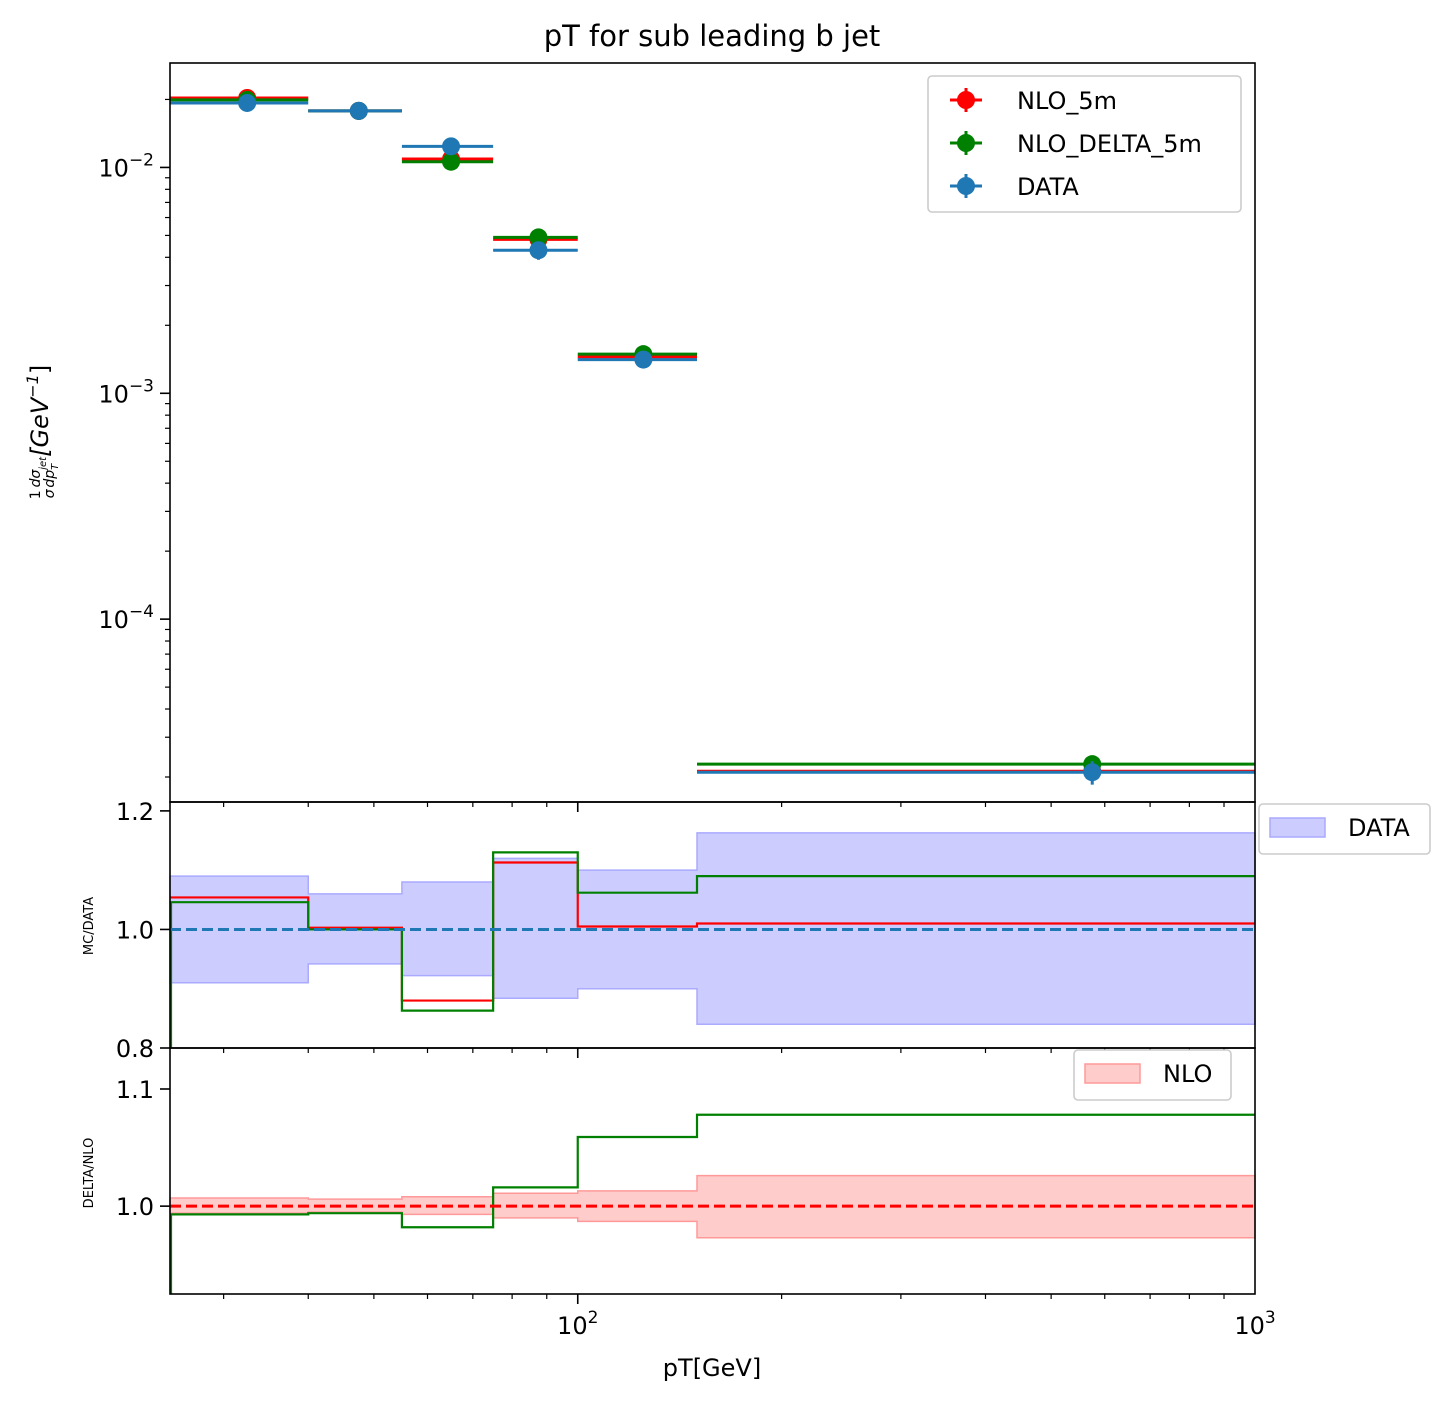 This screenshot has height=1403, width=1449. I want to click on tick-exponent: 2, so click(593, 1318).